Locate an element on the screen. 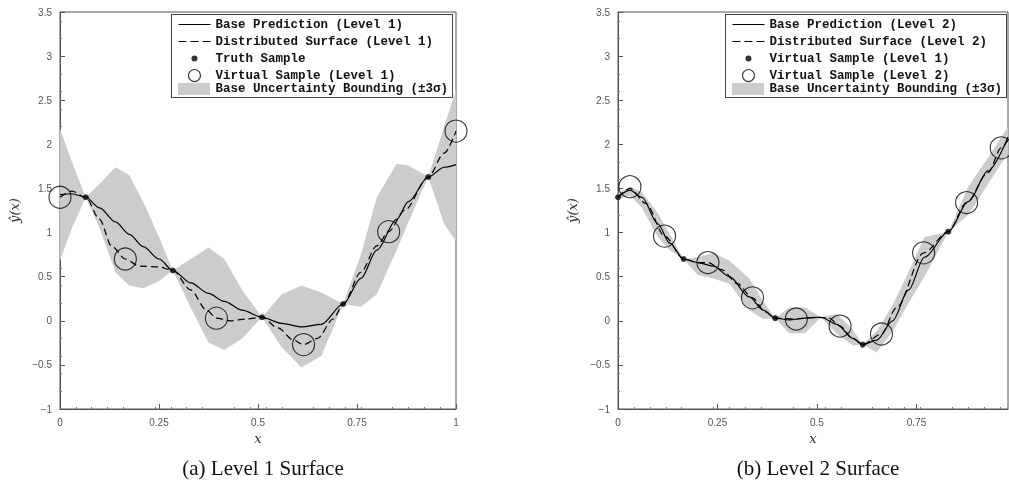 The image size is (1009, 487). x-tick-label: 1 is located at coordinates (456, 422).